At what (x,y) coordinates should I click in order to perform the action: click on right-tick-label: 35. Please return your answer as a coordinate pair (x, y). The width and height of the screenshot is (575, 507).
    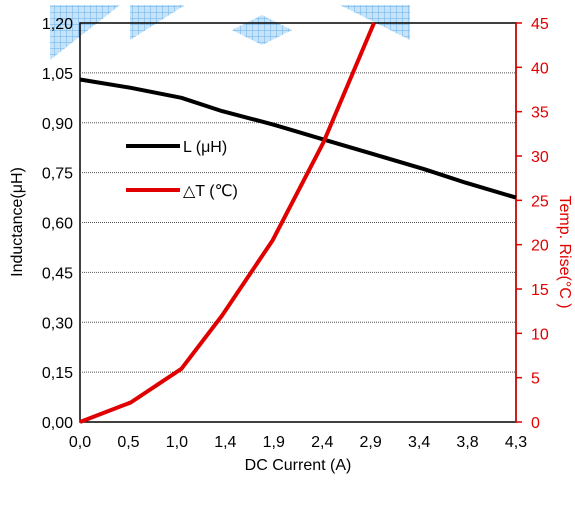
    Looking at the image, I should click on (540, 113).